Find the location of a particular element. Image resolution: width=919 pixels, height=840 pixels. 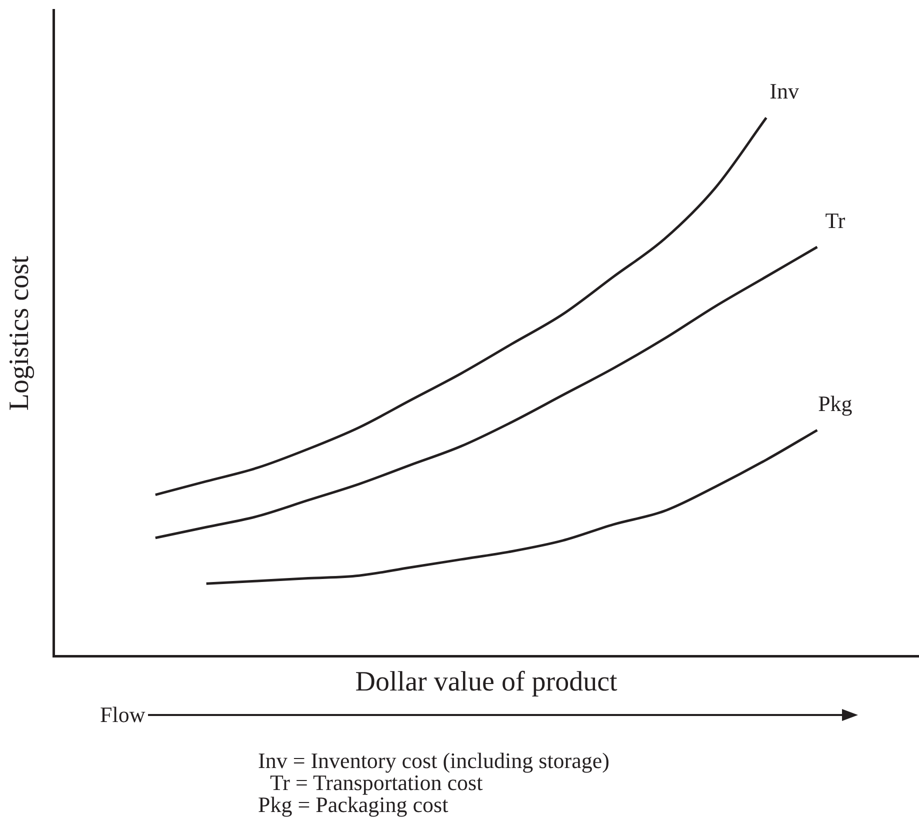

y-axis-title: Logistics cost is located at coordinates (20, 333).